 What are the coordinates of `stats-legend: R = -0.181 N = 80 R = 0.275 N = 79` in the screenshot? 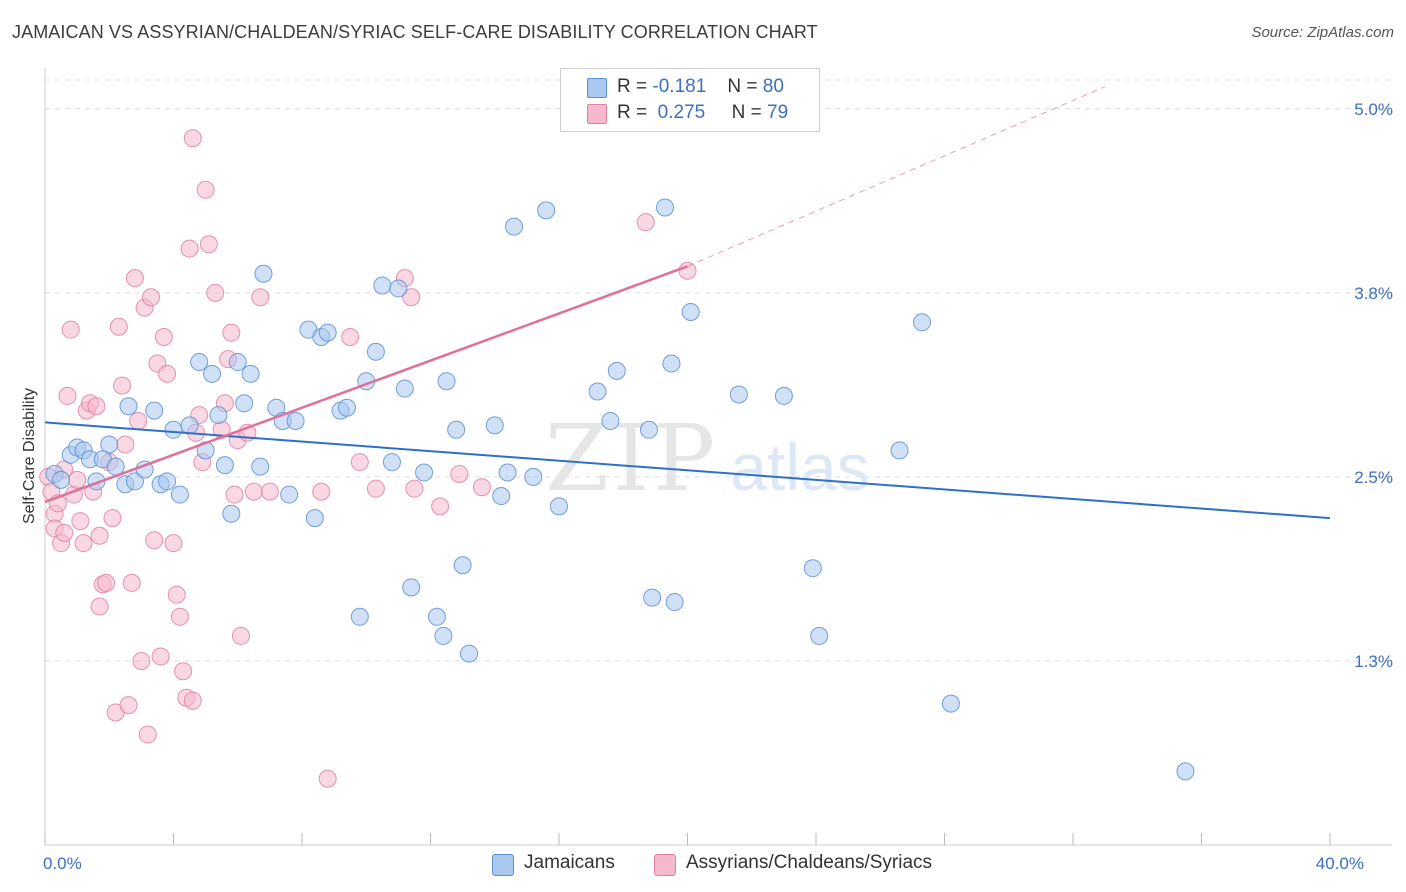 It's located at (690, 100).